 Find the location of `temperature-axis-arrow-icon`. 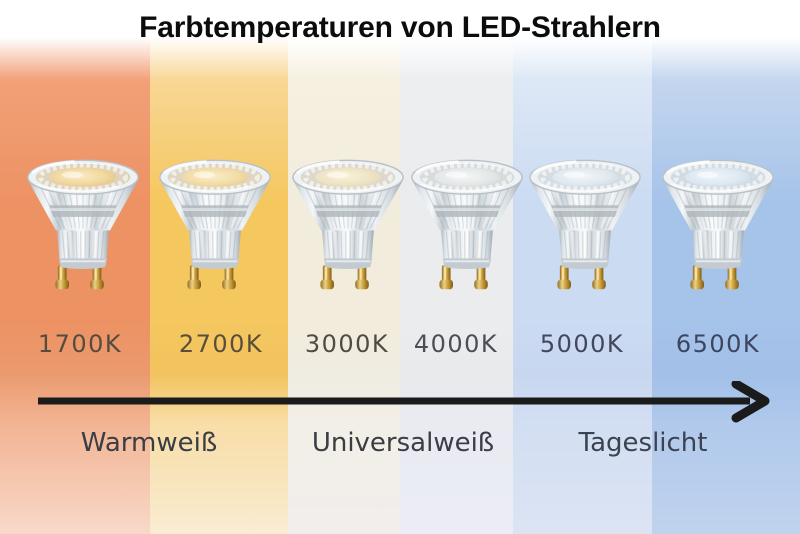

temperature-axis-arrow-icon is located at coordinates (404, 402).